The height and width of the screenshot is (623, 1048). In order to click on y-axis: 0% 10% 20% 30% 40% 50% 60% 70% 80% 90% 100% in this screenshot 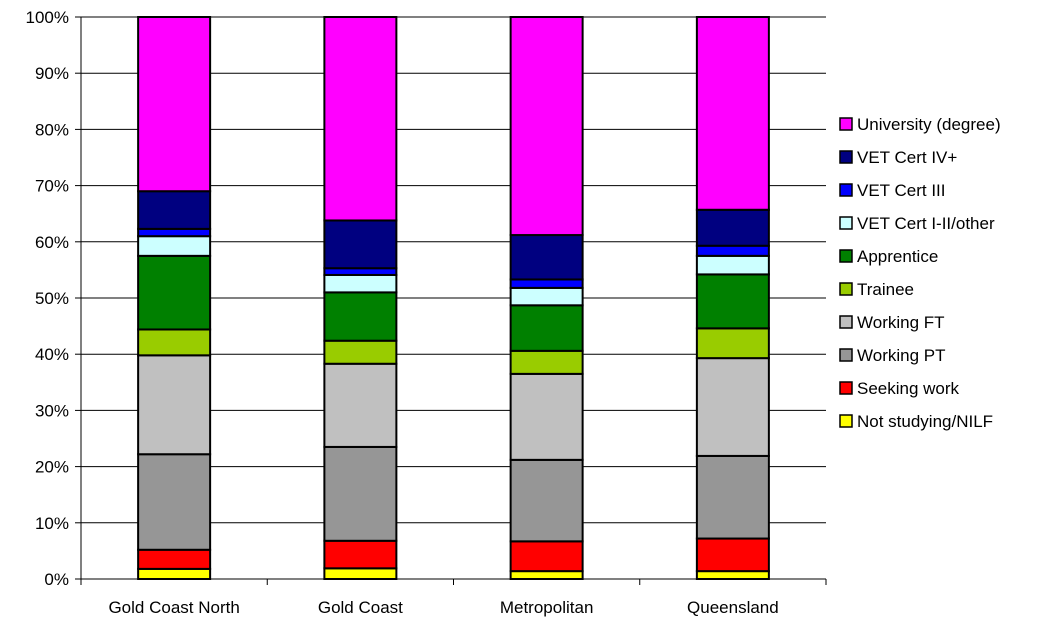, I will do `click(54, 298)`.